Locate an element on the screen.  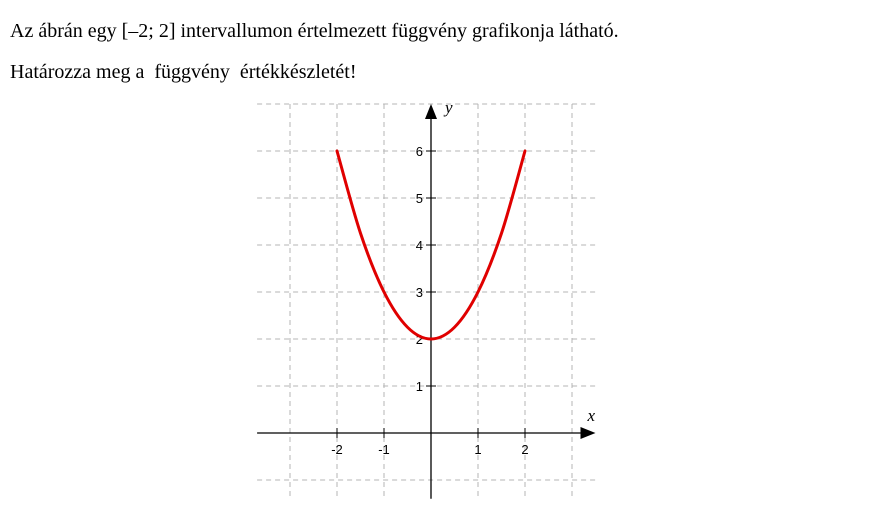
y-axis-label: y is located at coordinates (448, 107).